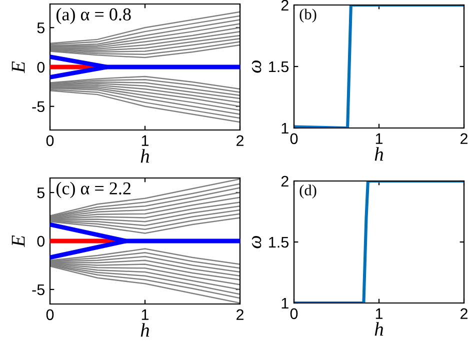 This screenshot has width=469, height=352. What do you see at coordinates (308, 191) in the screenshot?
I see `annotation: (d)` at bounding box center [308, 191].